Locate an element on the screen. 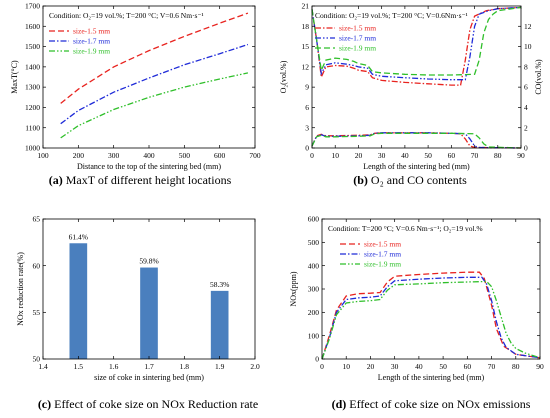 The width and height of the screenshot is (550, 418). panel-caption: (a) MaxT of different height locations is located at coordinates (140, 180).